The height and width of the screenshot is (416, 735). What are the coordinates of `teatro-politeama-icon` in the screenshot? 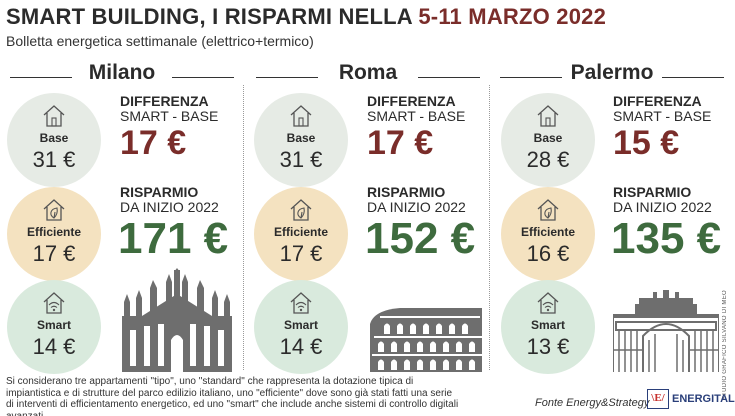 It's located at (666, 331).